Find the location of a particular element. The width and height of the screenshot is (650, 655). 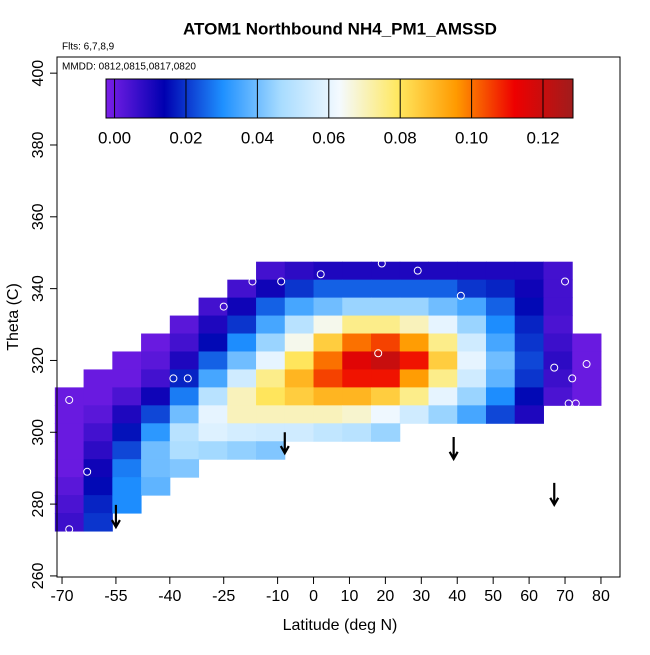

x-axis-label: Latitude (deg N) is located at coordinates (340, 625).